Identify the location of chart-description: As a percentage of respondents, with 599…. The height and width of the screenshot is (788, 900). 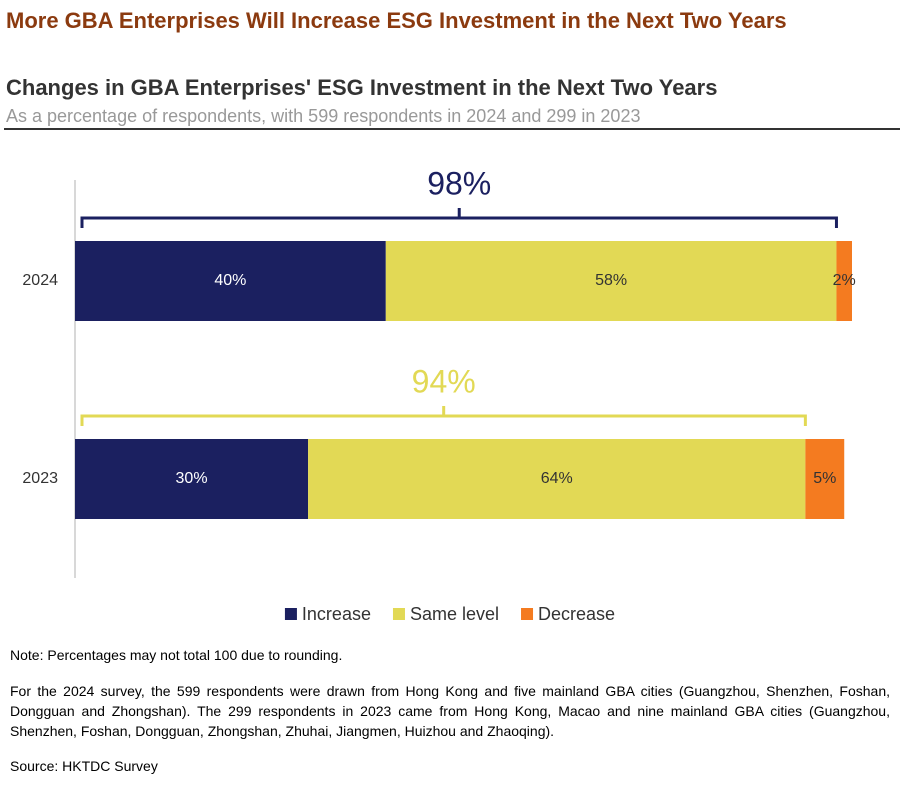
(323, 116).